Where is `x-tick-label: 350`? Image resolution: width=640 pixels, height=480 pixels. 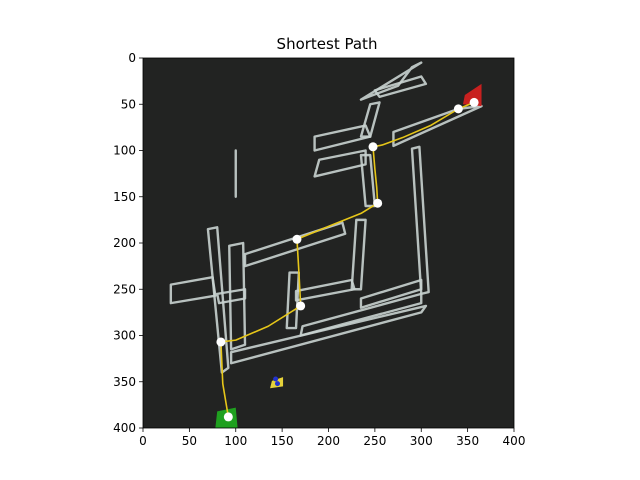 x-tick-label: 350 is located at coordinates (467, 441).